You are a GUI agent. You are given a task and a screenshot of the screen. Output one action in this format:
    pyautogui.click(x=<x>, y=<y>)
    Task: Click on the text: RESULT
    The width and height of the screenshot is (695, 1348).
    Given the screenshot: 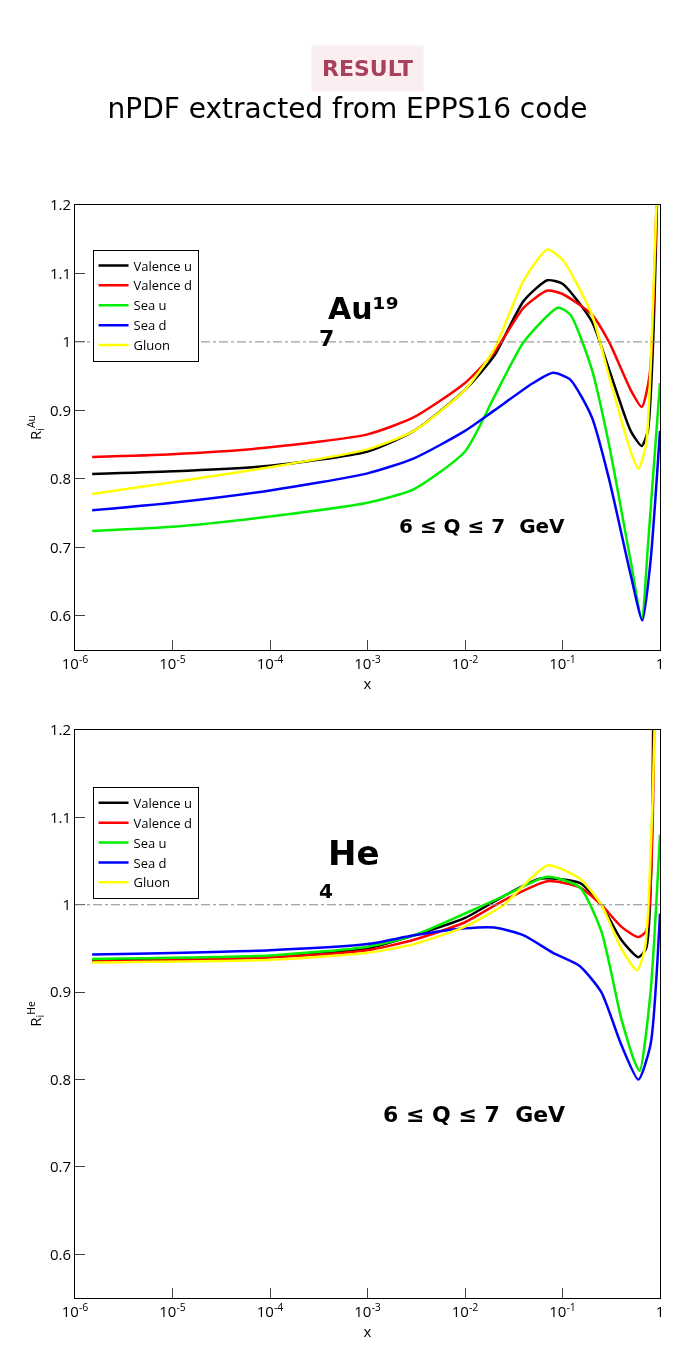 What is the action you would take?
    pyautogui.click(x=368, y=68)
    